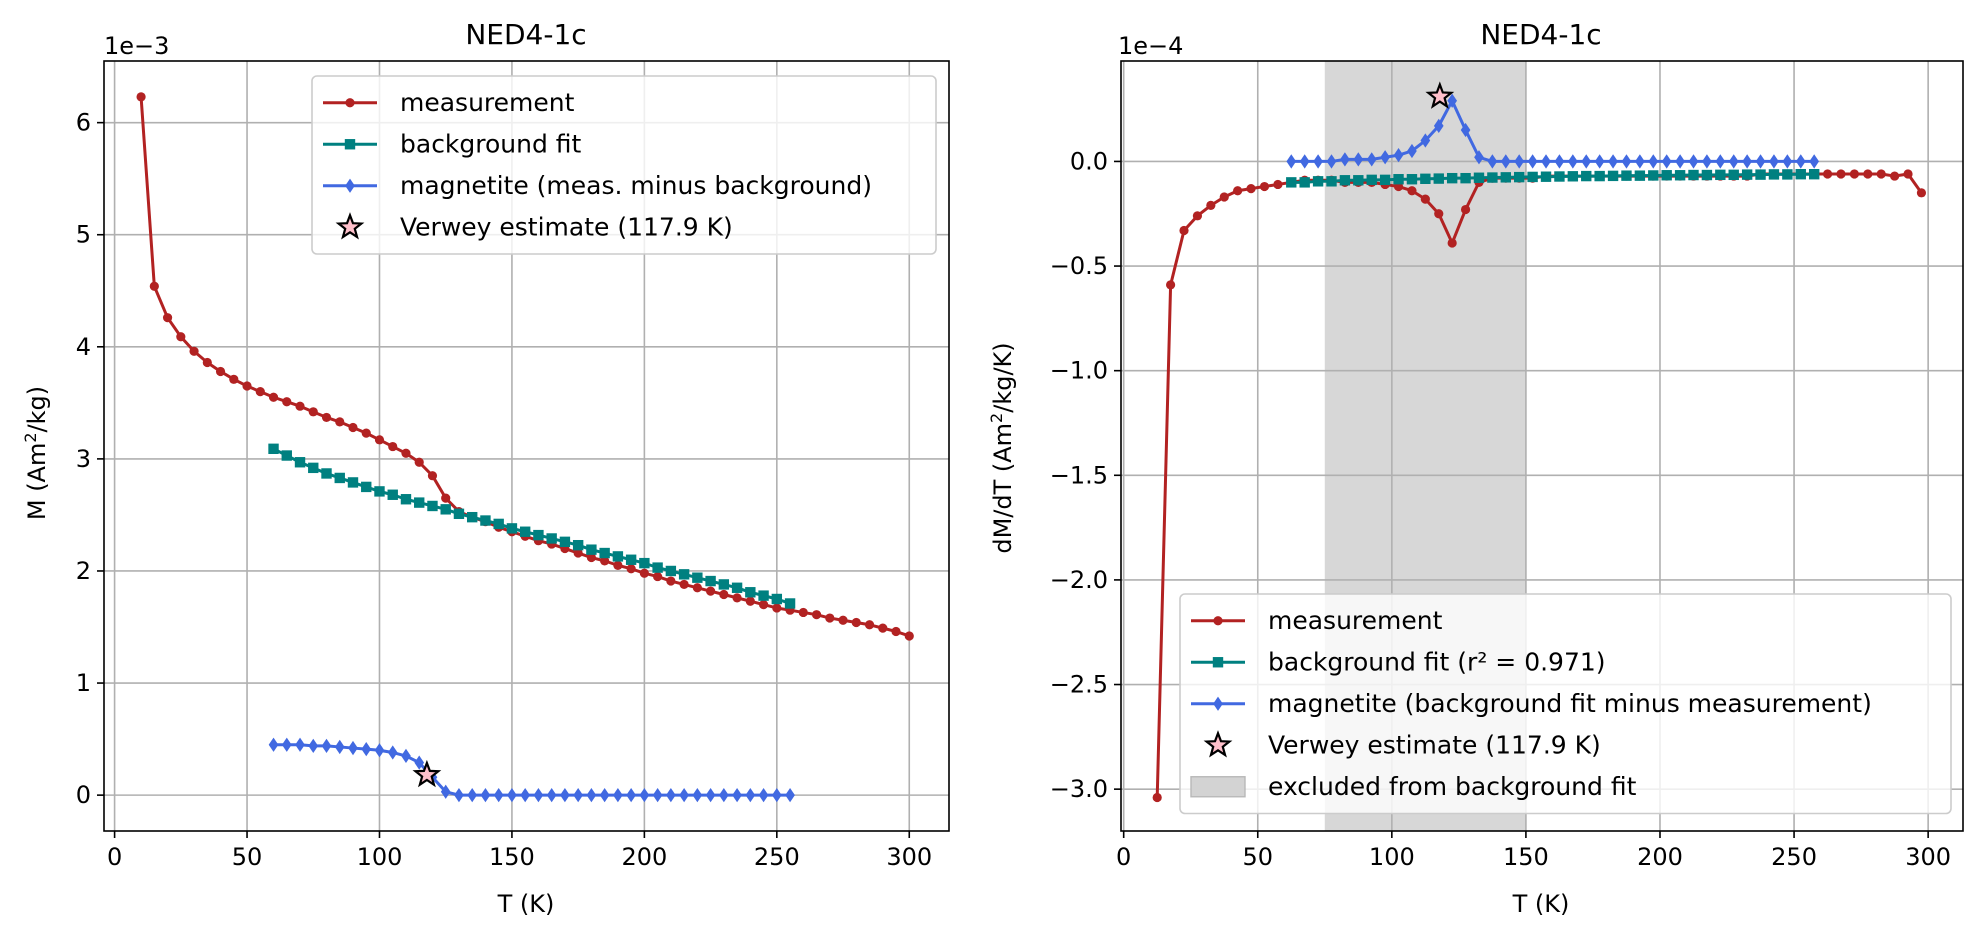  What do you see at coordinates (1003, 377) in the screenshot?
I see `right-y-label-tail: /kg/K)` at bounding box center [1003, 377].